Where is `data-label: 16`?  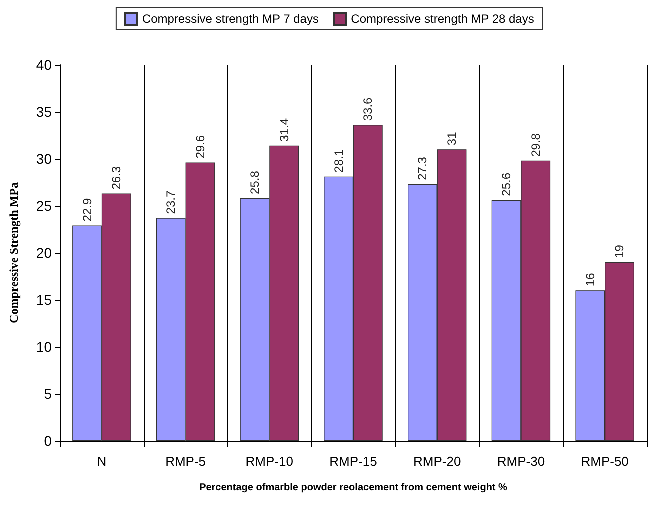 data-label: 16 is located at coordinates (590, 279).